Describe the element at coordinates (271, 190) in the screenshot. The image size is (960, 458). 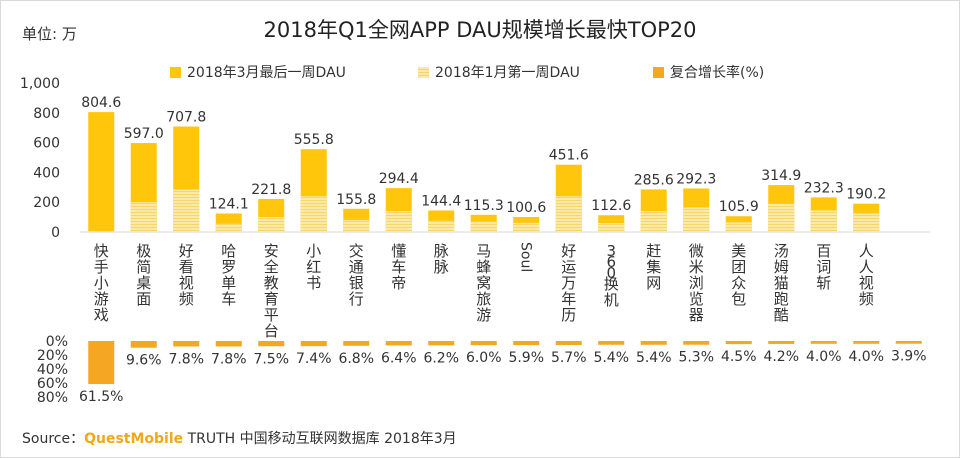
I see `bar-value-label: 221.8` at that location.